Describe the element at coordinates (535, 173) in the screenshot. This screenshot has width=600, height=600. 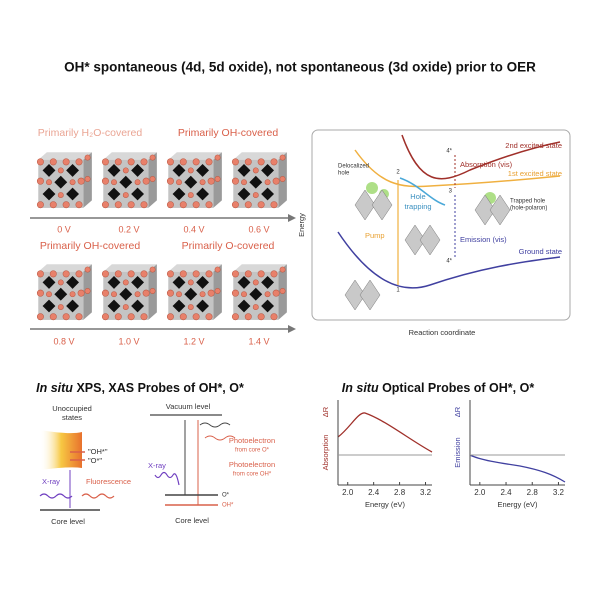
I see `state-label: 1st excited state` at that location.